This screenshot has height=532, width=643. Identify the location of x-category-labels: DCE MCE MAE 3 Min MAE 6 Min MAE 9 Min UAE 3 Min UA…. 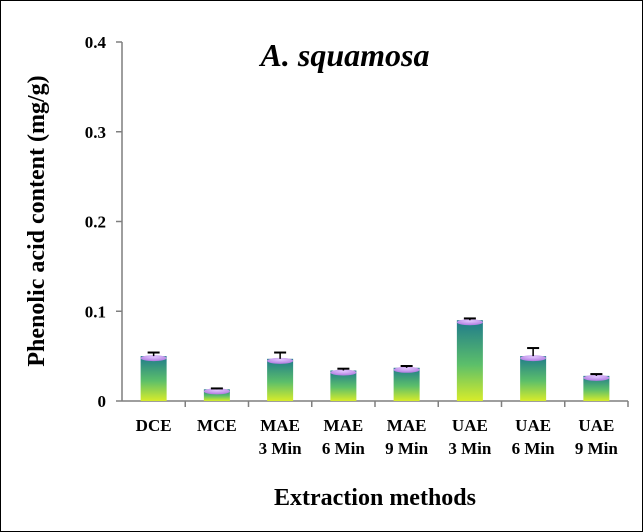
(382, 429).